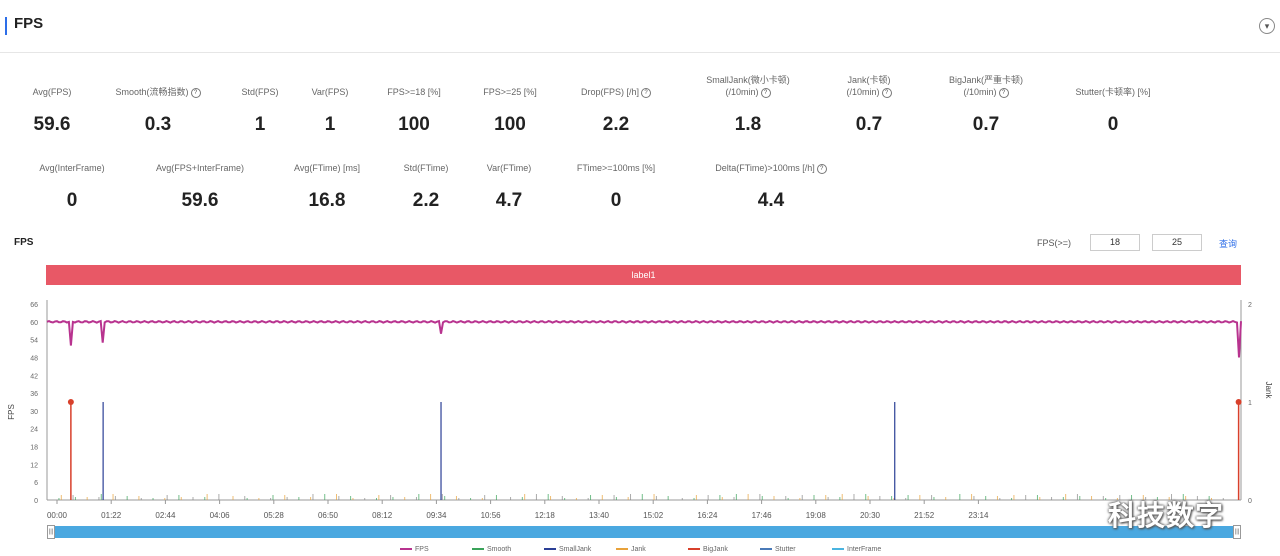 This screenshot has height=556, width=1280. What do you see at coordinates (34, 323) in the screenshot?
I see `y-tick-label-left: 60` at bounding box center [34, 323].